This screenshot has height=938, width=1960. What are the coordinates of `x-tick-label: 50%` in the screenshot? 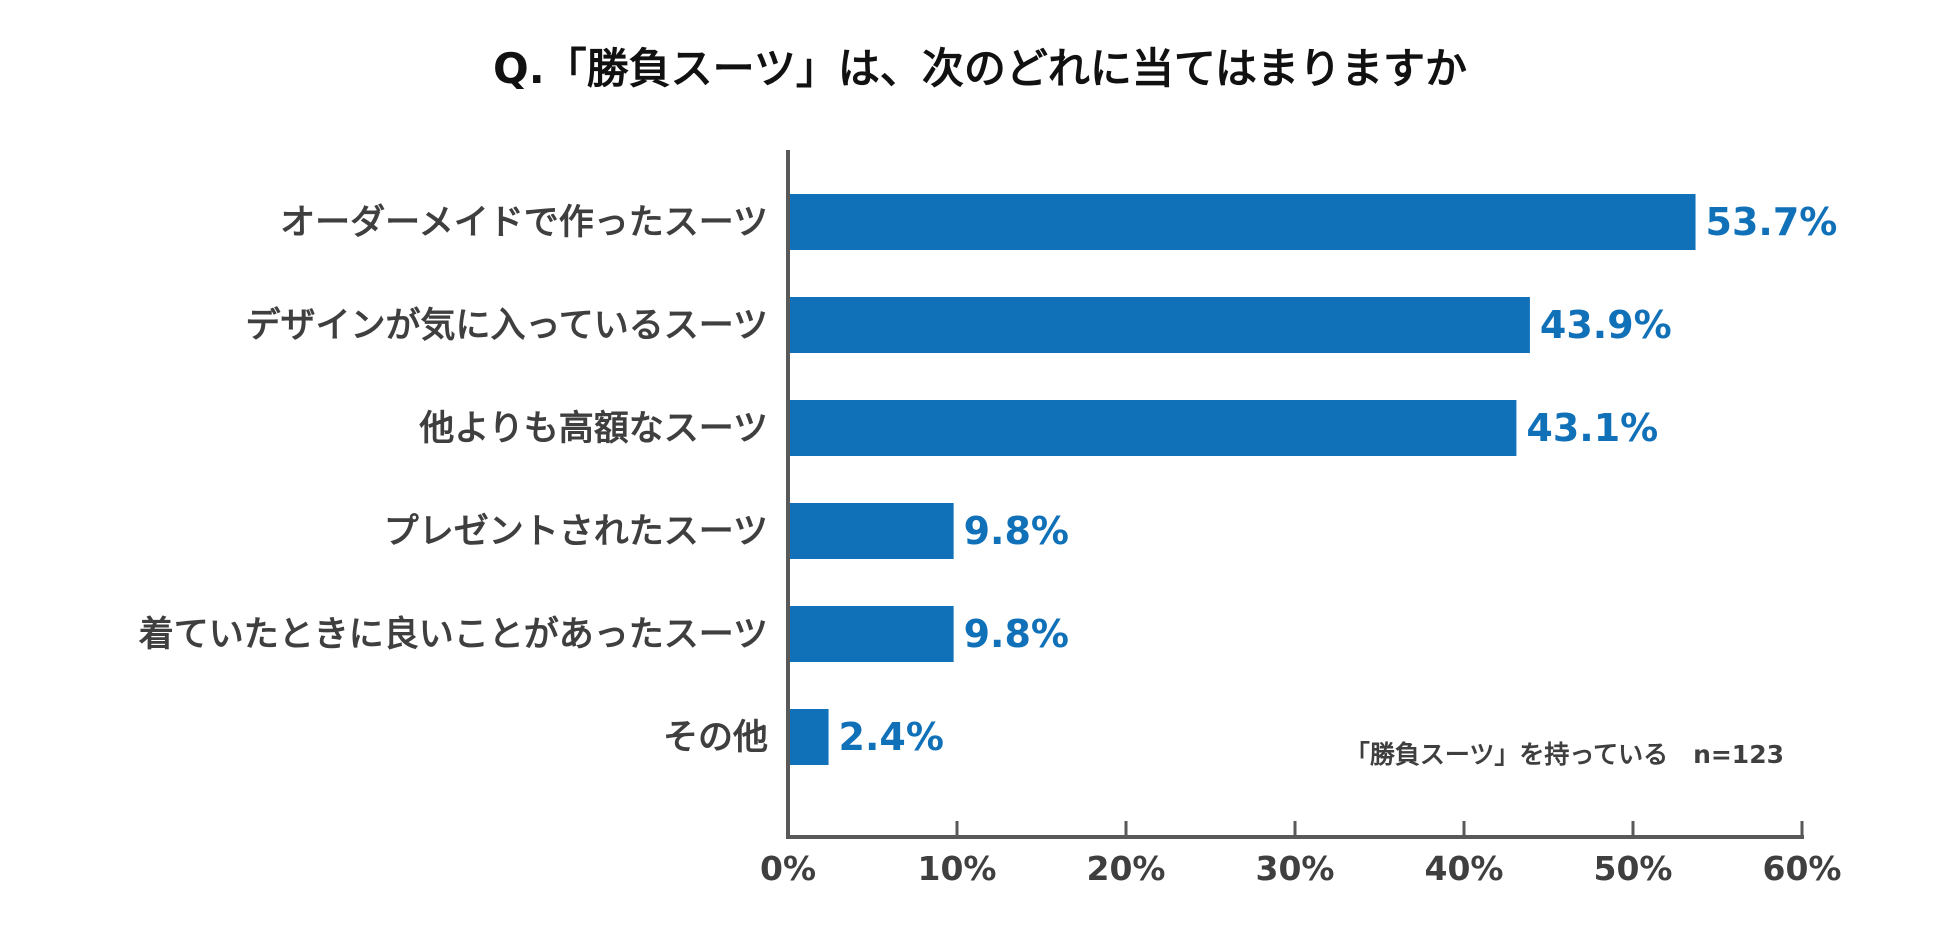 It's located at (1633, 868).